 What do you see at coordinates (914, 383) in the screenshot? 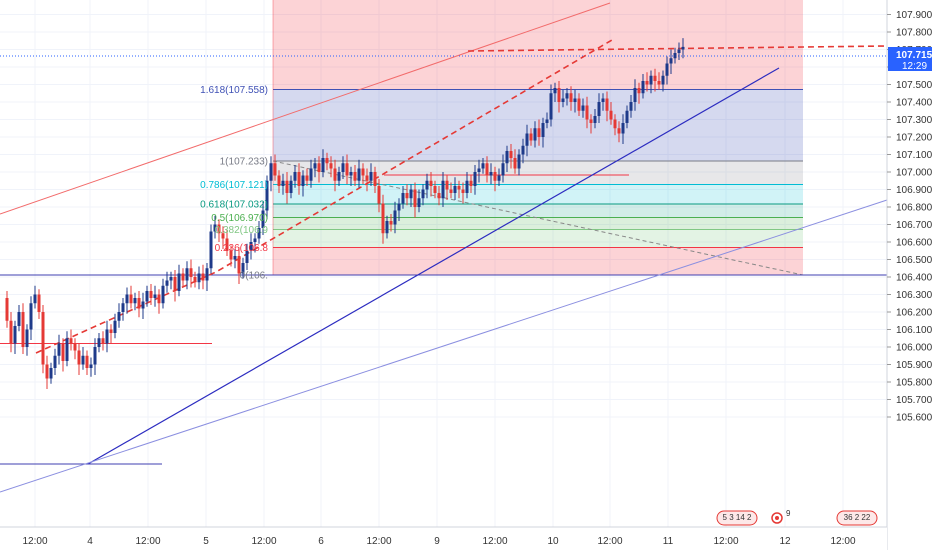
I see `price-tick-label: 105.800` at bounding box center [914, 383].